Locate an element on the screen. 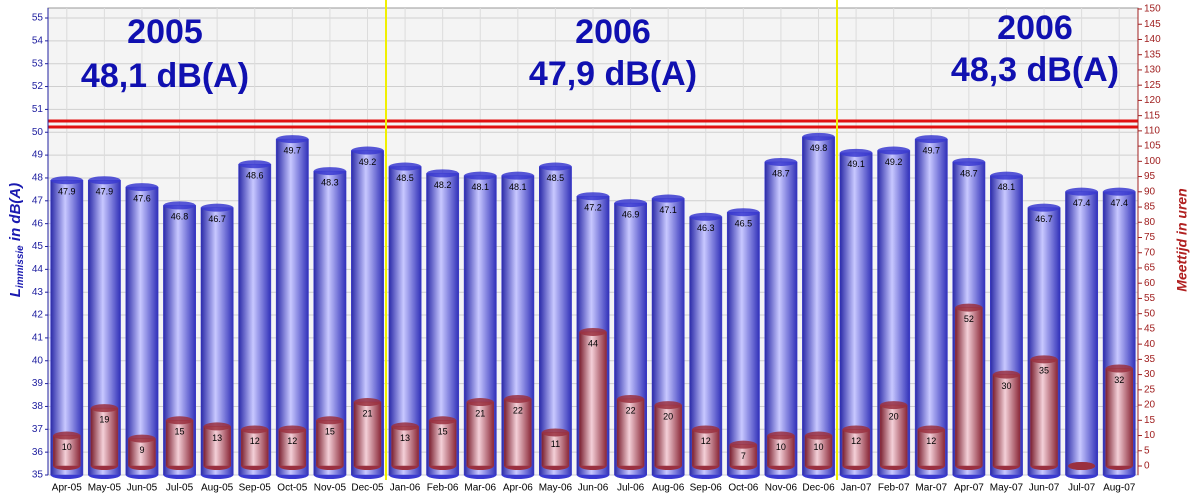 This screenshot has width=1195, height=497. y2-tick-label: 95 is located at coordinates (1150, 176).